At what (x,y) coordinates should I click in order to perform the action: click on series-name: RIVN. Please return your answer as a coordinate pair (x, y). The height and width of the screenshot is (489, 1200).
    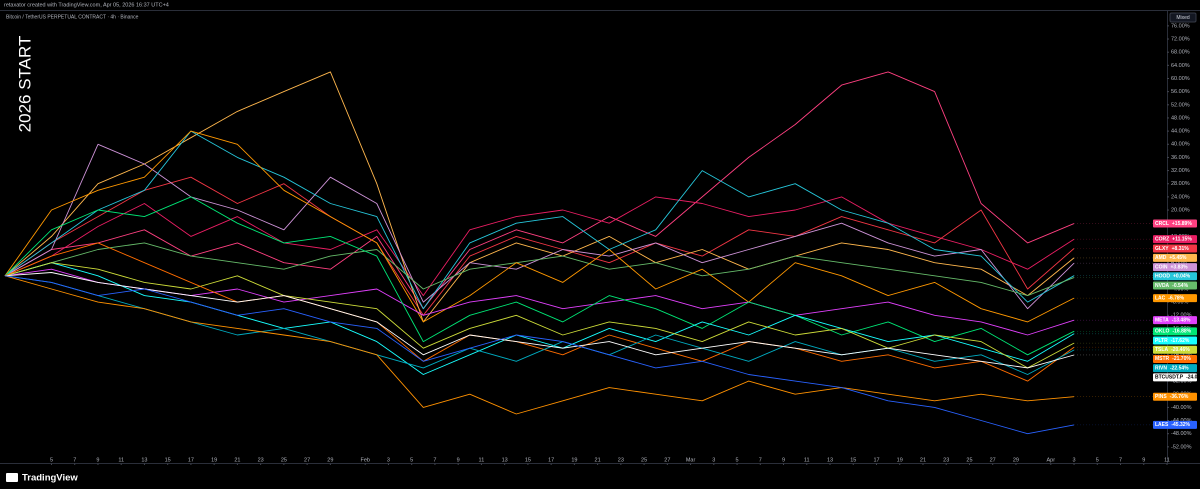
    Looking at the image, I should click on (1161, 369).